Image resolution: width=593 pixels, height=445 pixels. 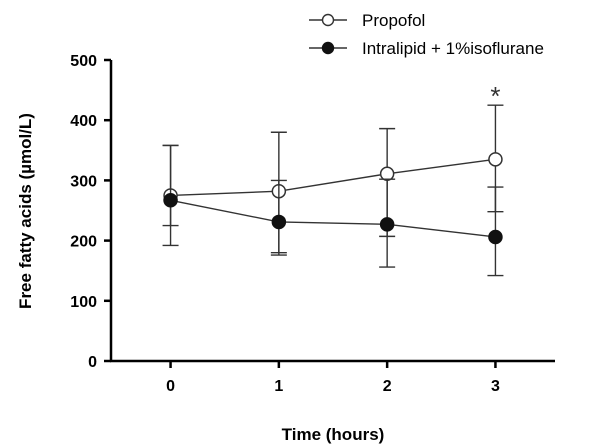 I want to click on y-tick-label: 400, so click(x=83, y=121).